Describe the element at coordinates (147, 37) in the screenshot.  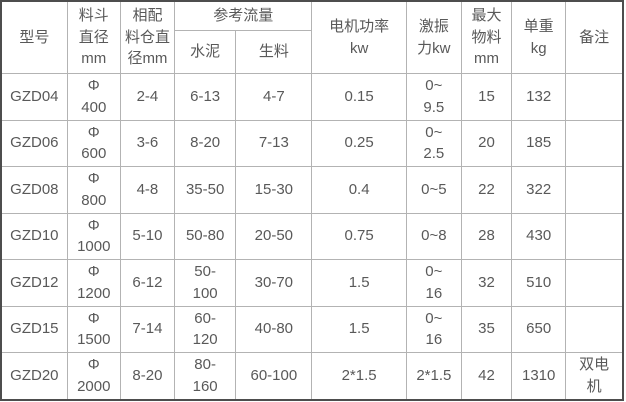
I see `header-silo-diameter: 相配 料仓直 径mm` at that location.